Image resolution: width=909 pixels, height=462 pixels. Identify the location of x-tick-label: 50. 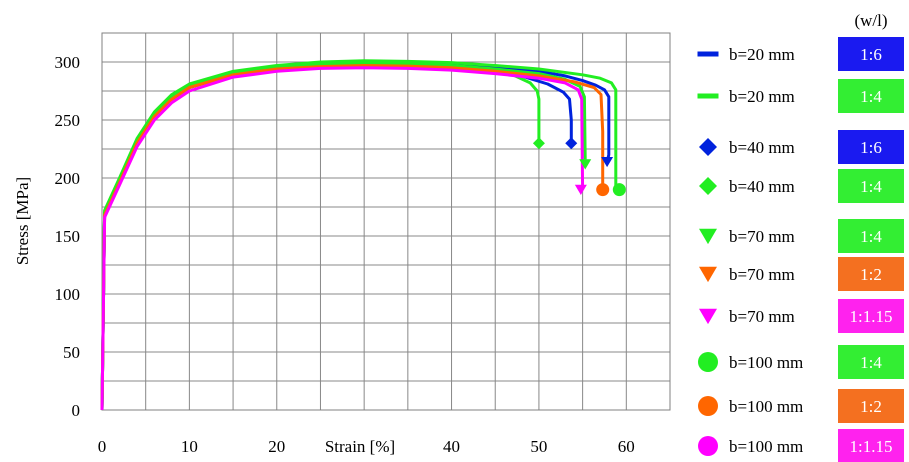
(538, 446).